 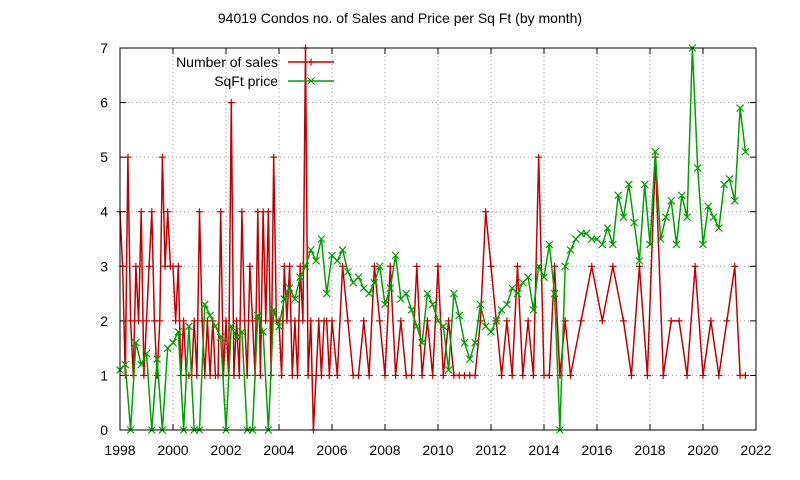 I want to click on x-tick-label: 2002, so click(x=225, y=450).